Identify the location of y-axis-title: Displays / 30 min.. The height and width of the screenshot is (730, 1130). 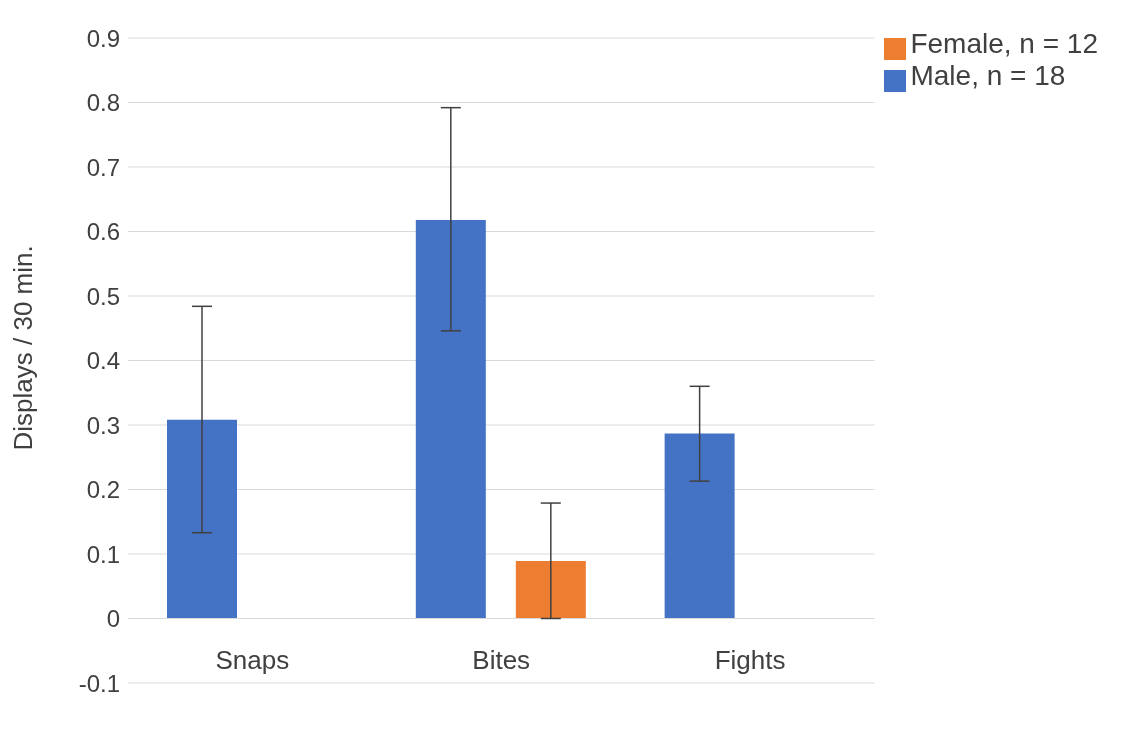
(23, 348).